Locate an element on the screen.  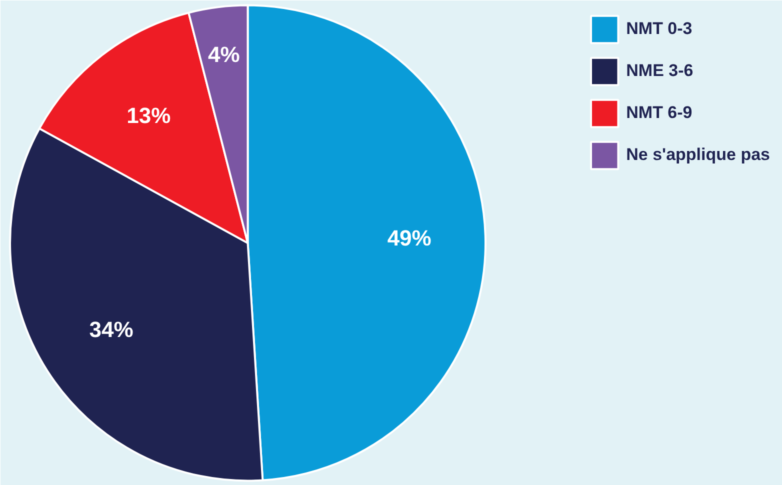
data-label: 4% is located at coordinates (224, 54).